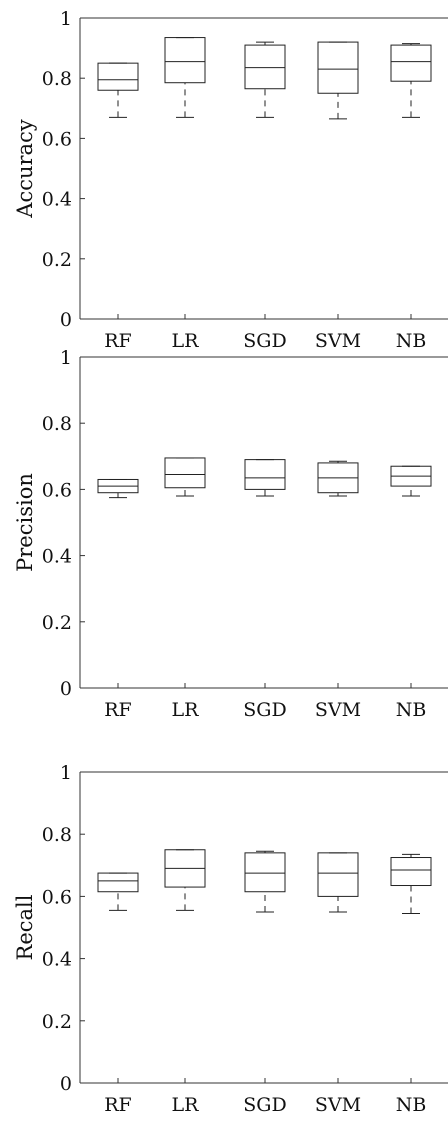 The image size is (448, 1135). I want to click on y-axis-label: Recall, so click(25, 927).